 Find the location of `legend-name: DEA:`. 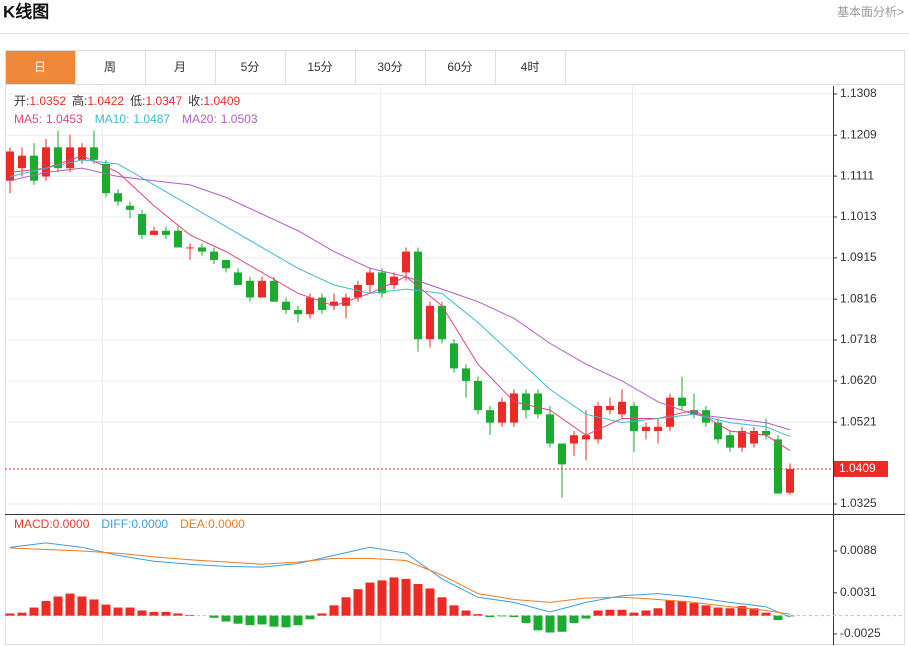

legend-name: DEA: is located at coordinates (194, 524).